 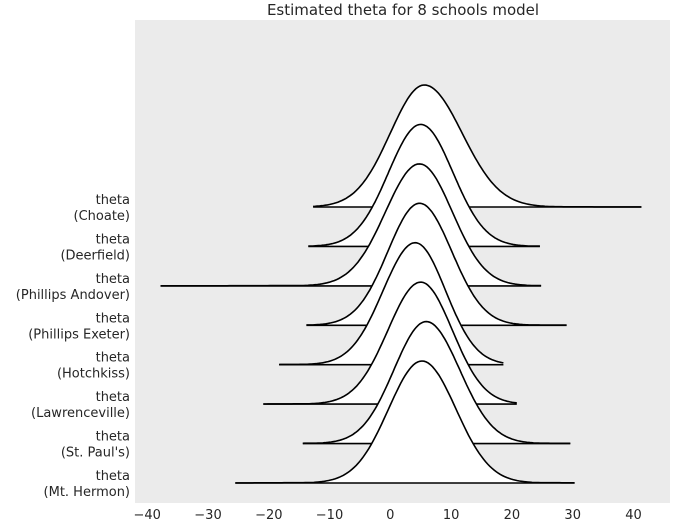 I want to click on x-tick-labels: −40 −30 −20 −10 0 10 20 30 40, so click(x=387, y=515).